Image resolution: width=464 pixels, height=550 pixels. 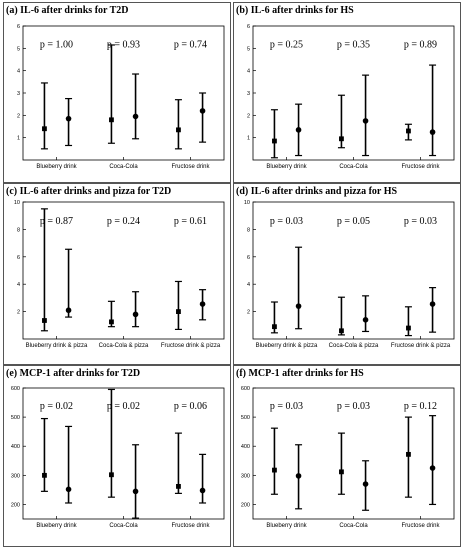 What do you see at coordinates (88, 191) in the screenshot?
I see `chart-title: (c) IL-6 after drinks and pizza for T2D` at bounding box center [88, 191].